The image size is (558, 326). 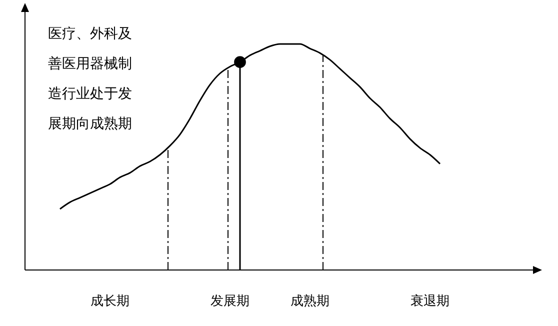 I want to click on x-tick-label: 成长期, so click(x=110, y=301).